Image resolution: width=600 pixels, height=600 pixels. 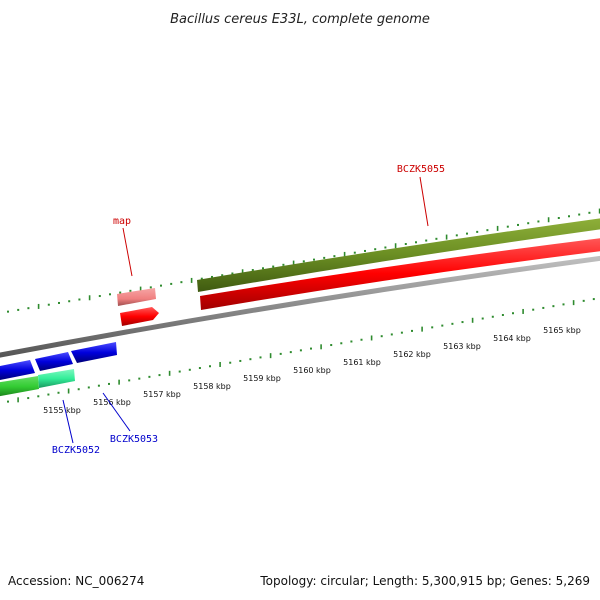 What do you see at coordinates (139, 316) in the screenshot?
I see `cds-map-red-arrow` at bounding box center [139, 316].